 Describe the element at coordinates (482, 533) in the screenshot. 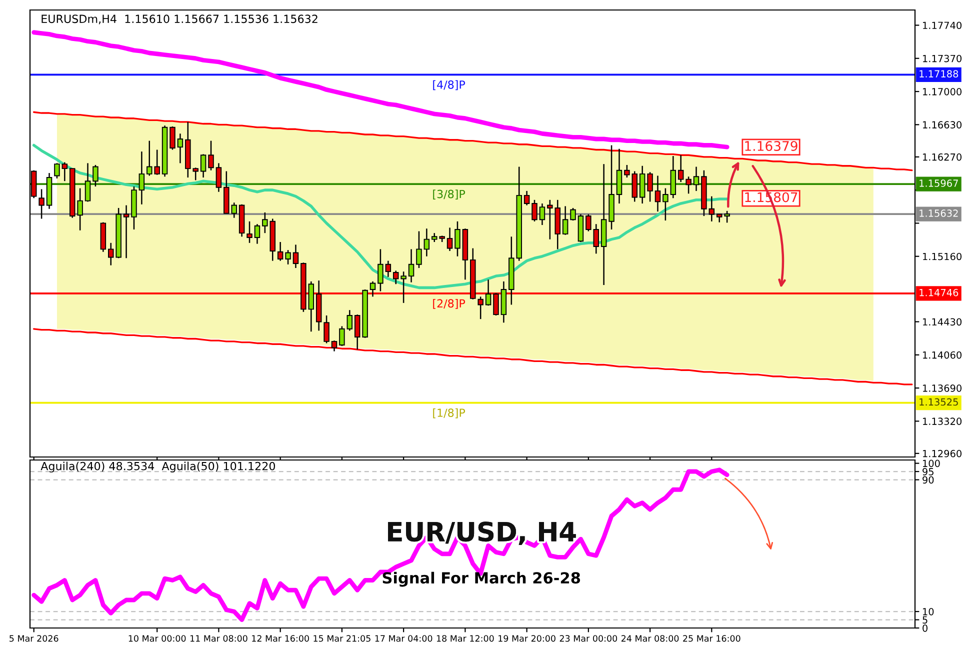

I see `annotation: EUR/USD, H4` at that location.